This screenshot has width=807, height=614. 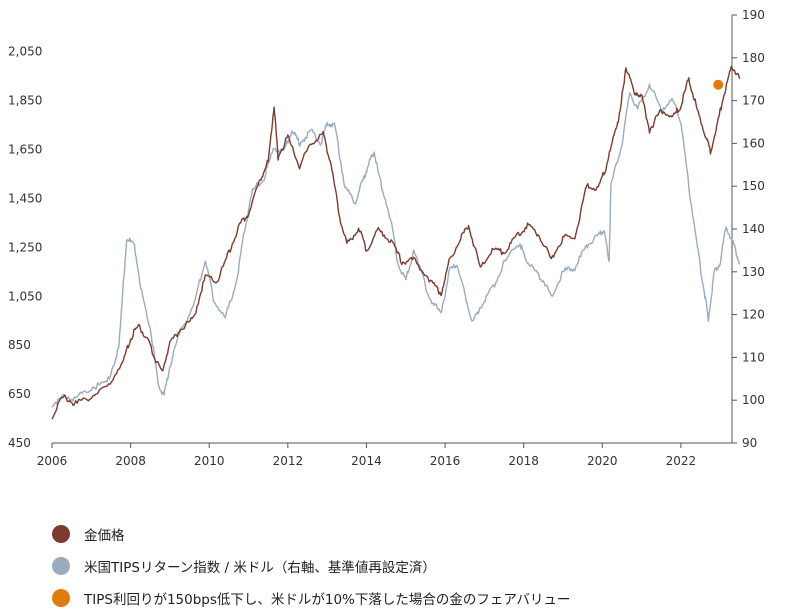 I want to click on x-tick-label-2010: 2010, so click(x=209, y=461).